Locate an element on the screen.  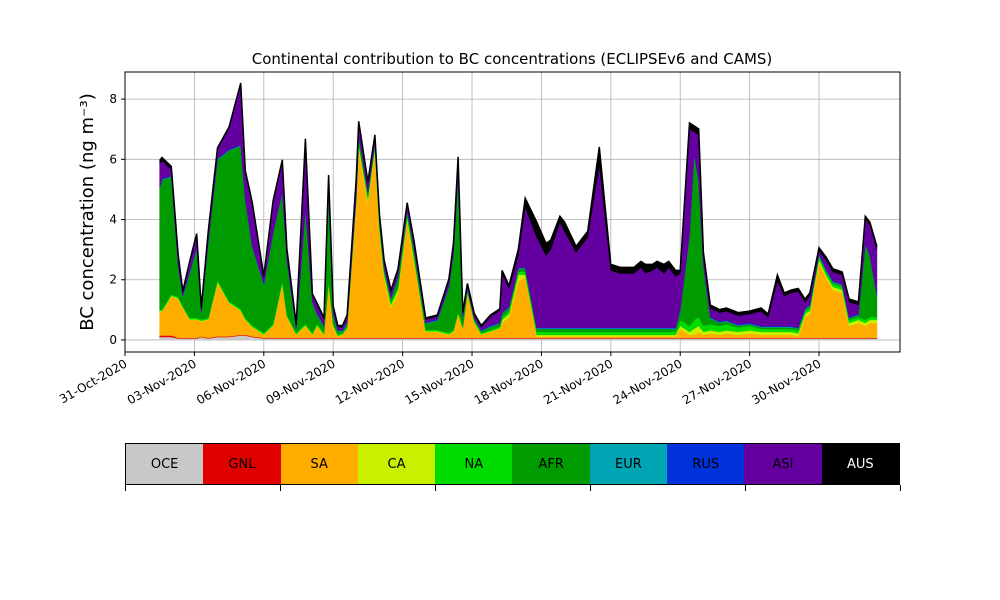
x-tick-label: 03-Nov-2020 is located at coordinates (162, 381).